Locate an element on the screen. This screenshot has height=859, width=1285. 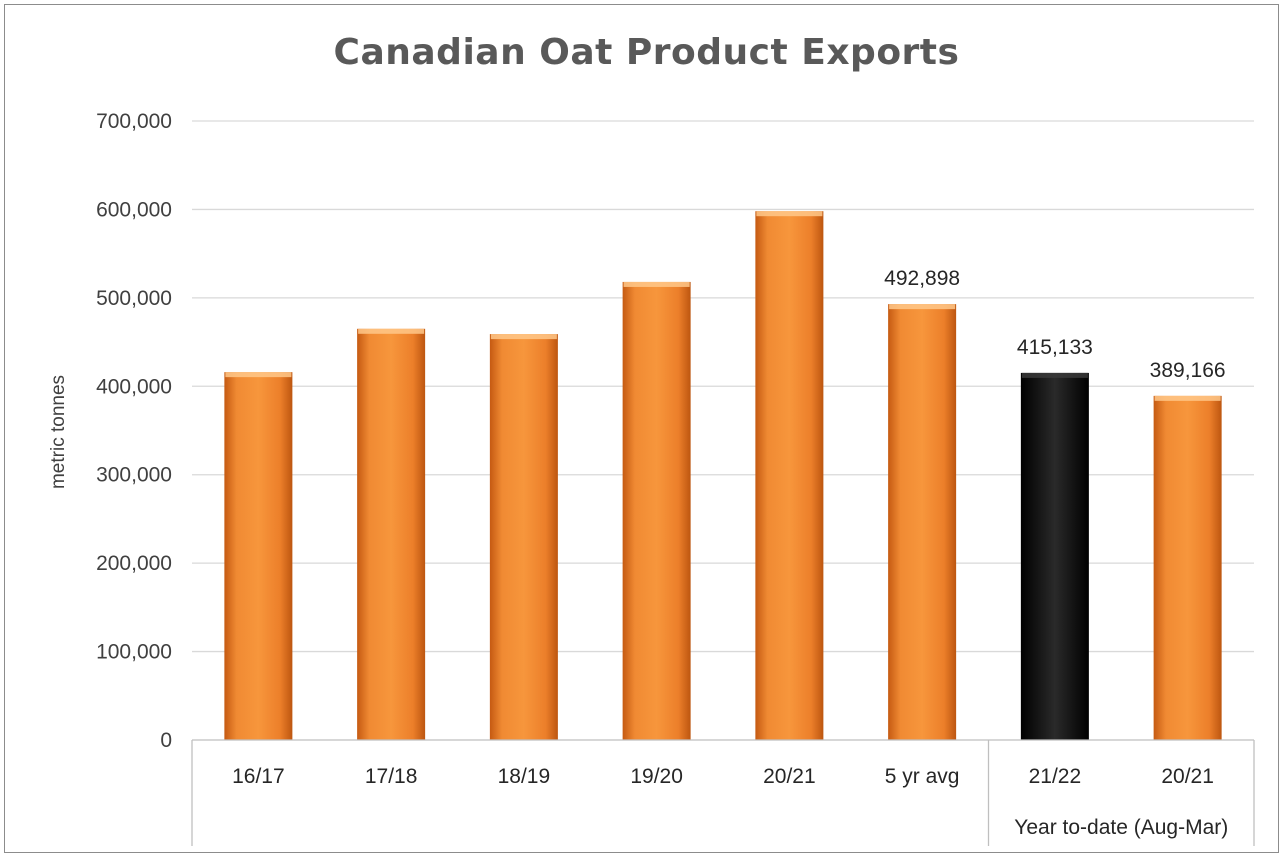
x-tick-label: 17/18 is located at coordinates (391, 776).